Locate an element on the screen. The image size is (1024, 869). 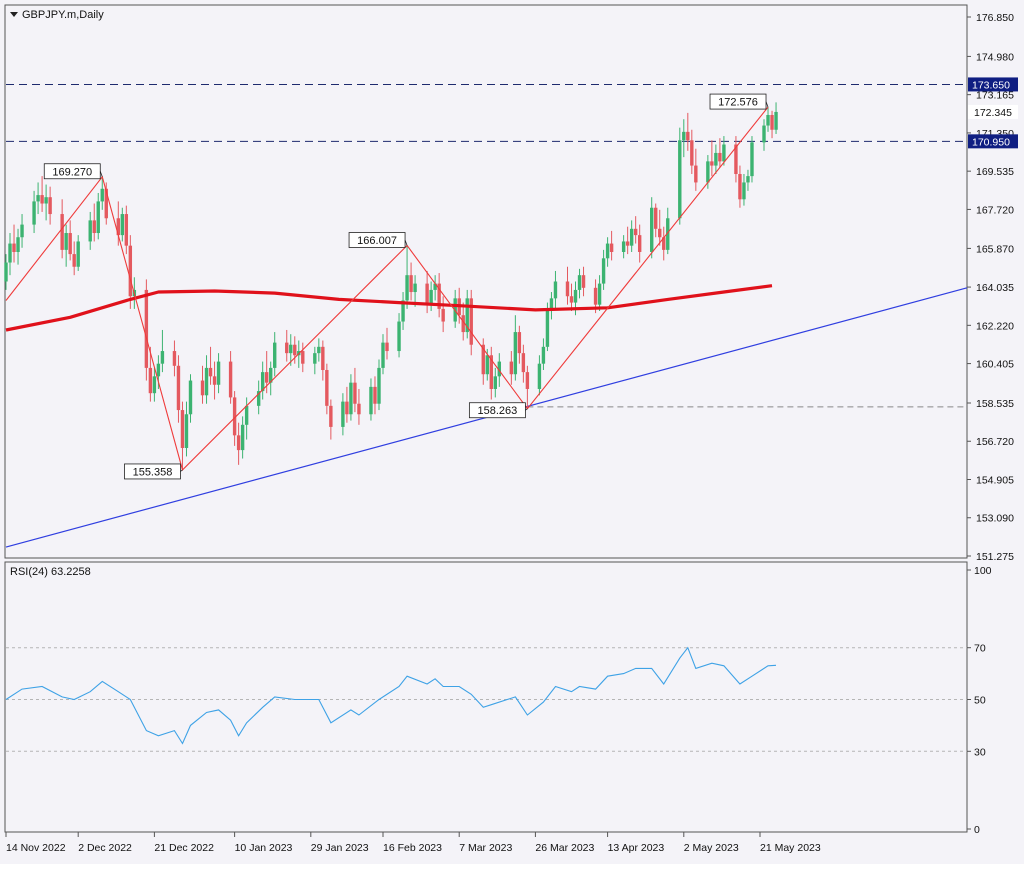
rsi-layer is located at coordinates (486, 699).